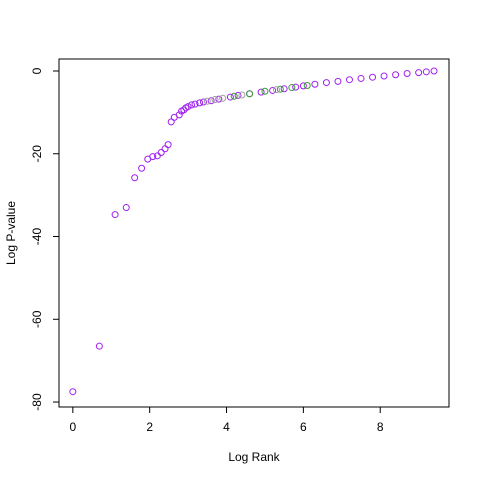 Image resolution: width=480 pixels, height=485 pixels. Describe the element at coordinates (72, 427) in the screenshot. I see `x-tick-label: 0` at that location.